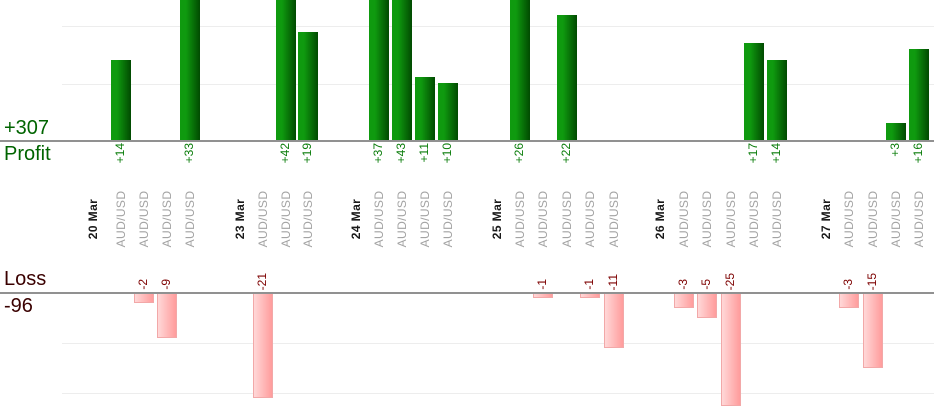 Image resolution: width=934 pixels, height=420 pixels. What do you see at coordinates (447, 153) in the screenshot?
I see `trade-value-label: +10` at bounding box center [447, 153].